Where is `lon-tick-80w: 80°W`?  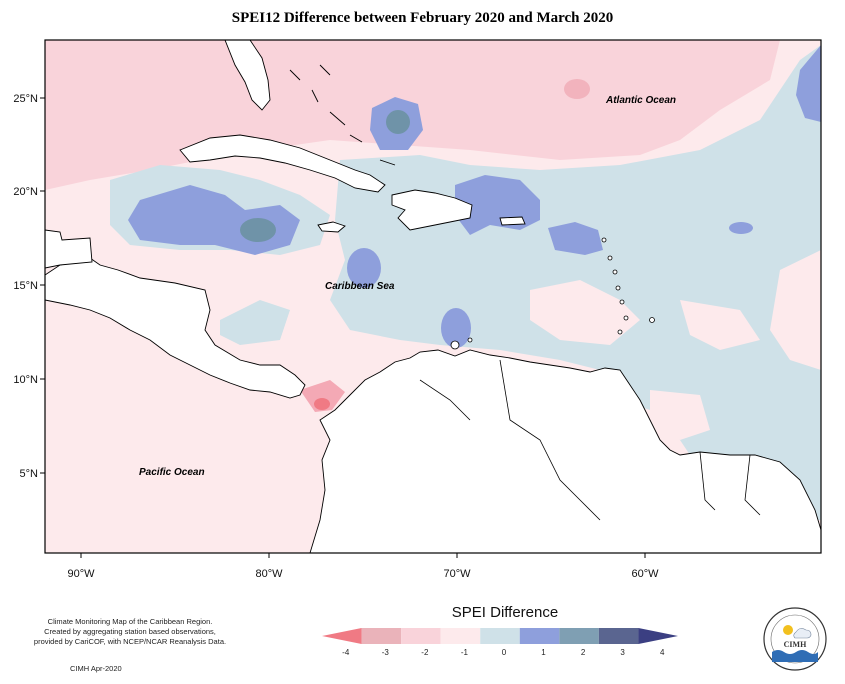 lon-tick-80w: 80°W is located at coordinates (269, 574).